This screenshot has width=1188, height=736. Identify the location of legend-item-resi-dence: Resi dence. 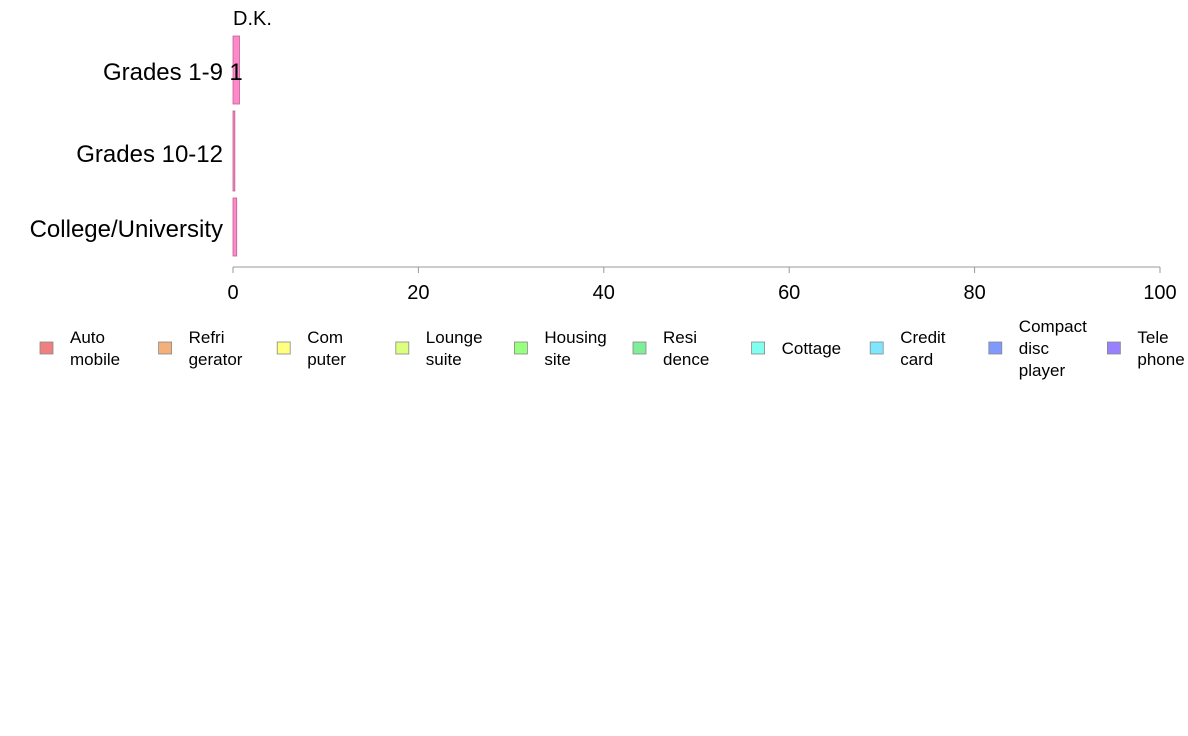
(670, 348).